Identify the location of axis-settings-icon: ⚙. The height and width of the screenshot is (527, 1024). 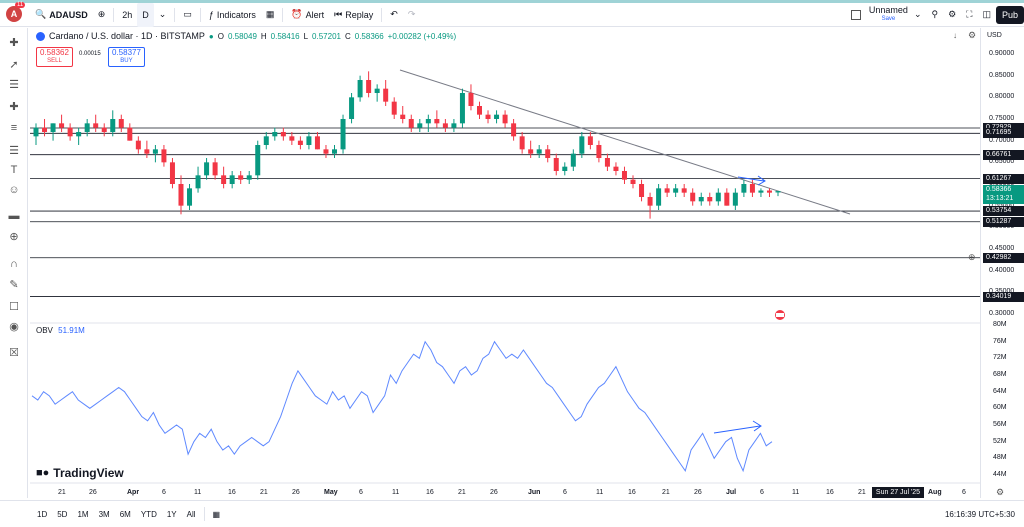
(1000, 492).